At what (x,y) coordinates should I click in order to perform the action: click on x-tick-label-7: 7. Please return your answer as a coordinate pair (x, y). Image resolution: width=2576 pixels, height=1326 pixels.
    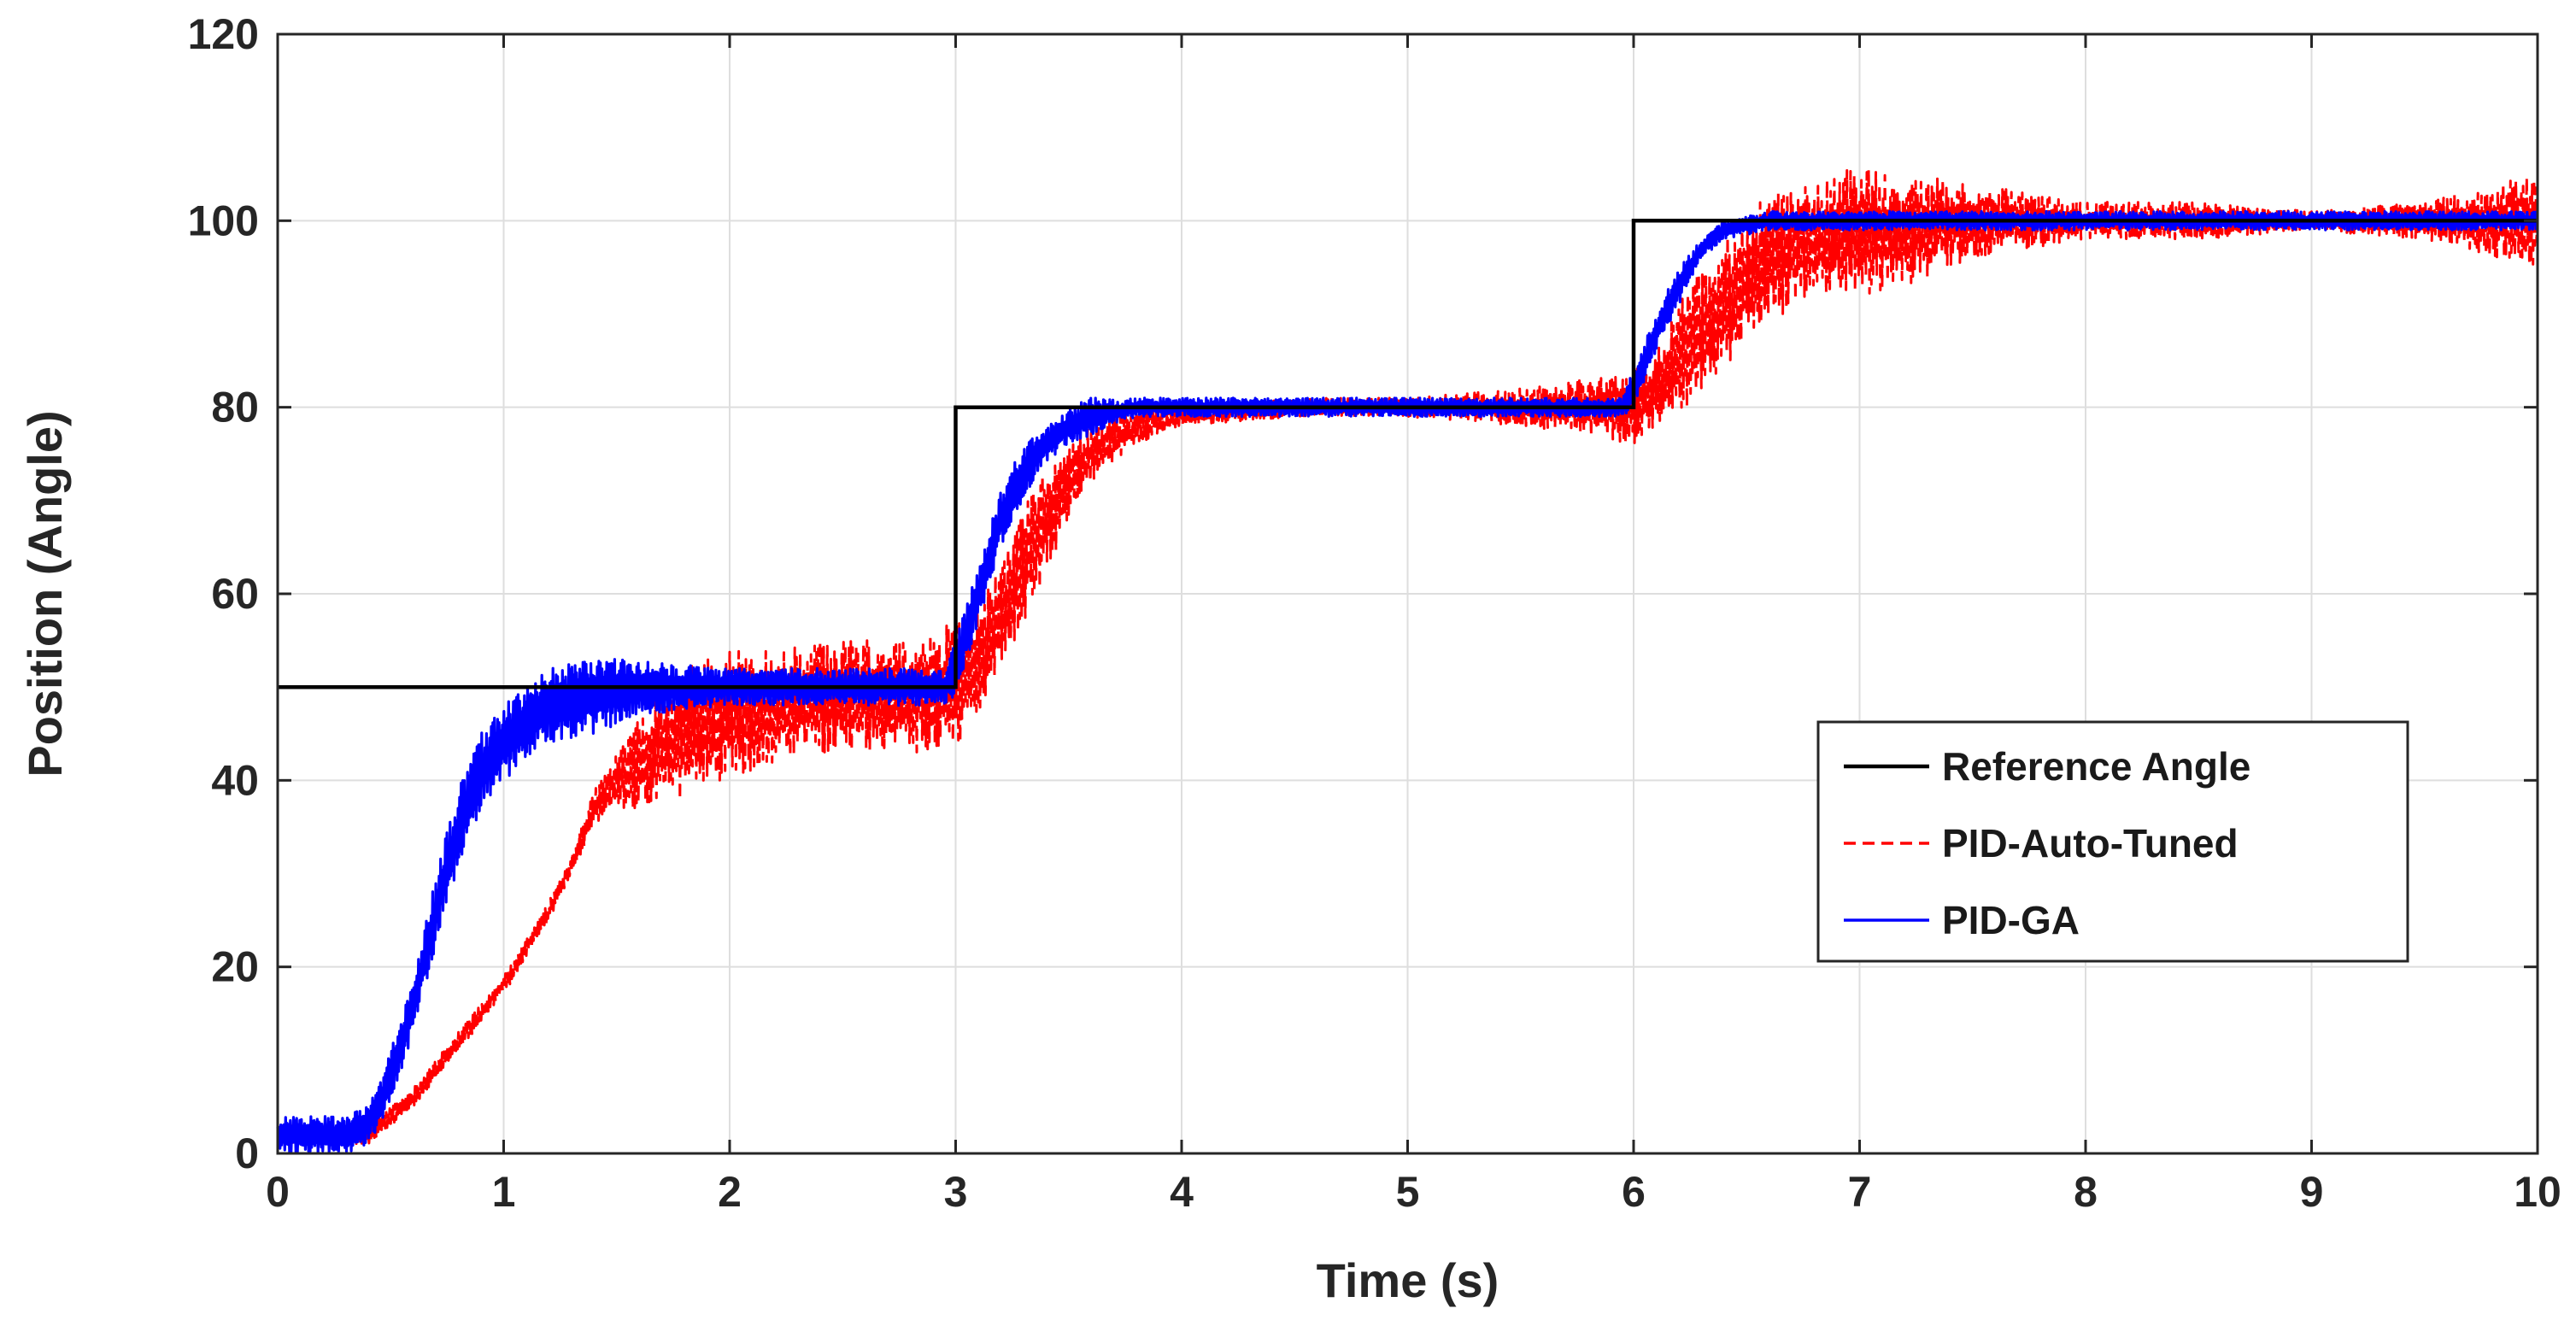
    Looking at the image, I should click on (1860, 1192).